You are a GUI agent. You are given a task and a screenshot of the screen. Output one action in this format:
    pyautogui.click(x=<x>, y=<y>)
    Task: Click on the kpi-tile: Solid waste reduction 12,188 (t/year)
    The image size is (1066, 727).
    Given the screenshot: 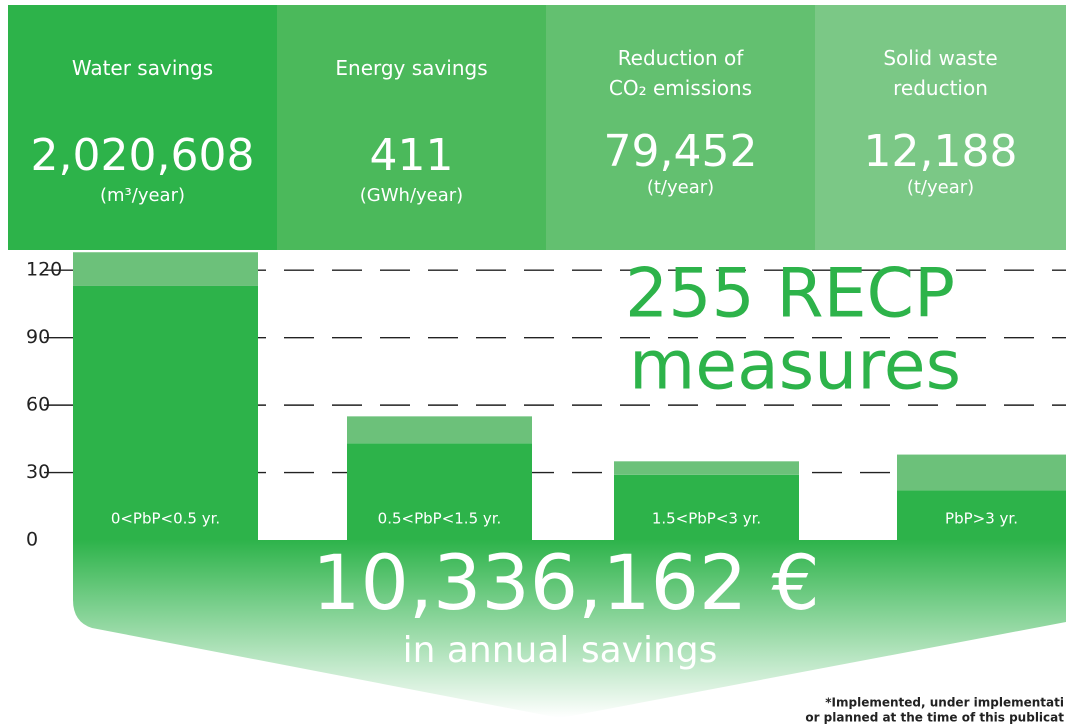 What is the action you would take?
    pyautogui.click(x=940, y=127)
    